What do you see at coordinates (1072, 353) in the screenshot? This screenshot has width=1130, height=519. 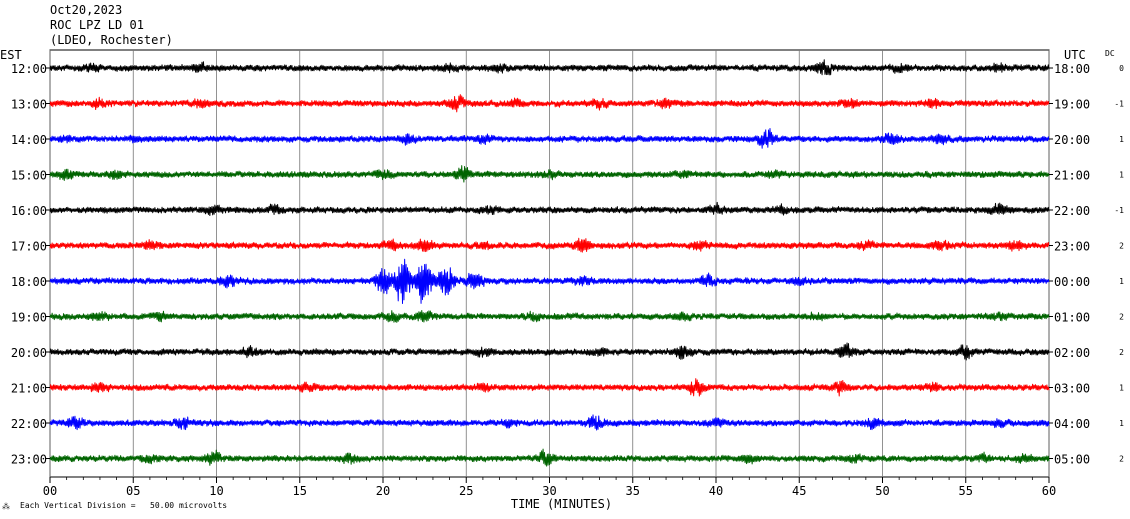 I see `row-label-utc: 02:00` at bounding box center [1072, 353].